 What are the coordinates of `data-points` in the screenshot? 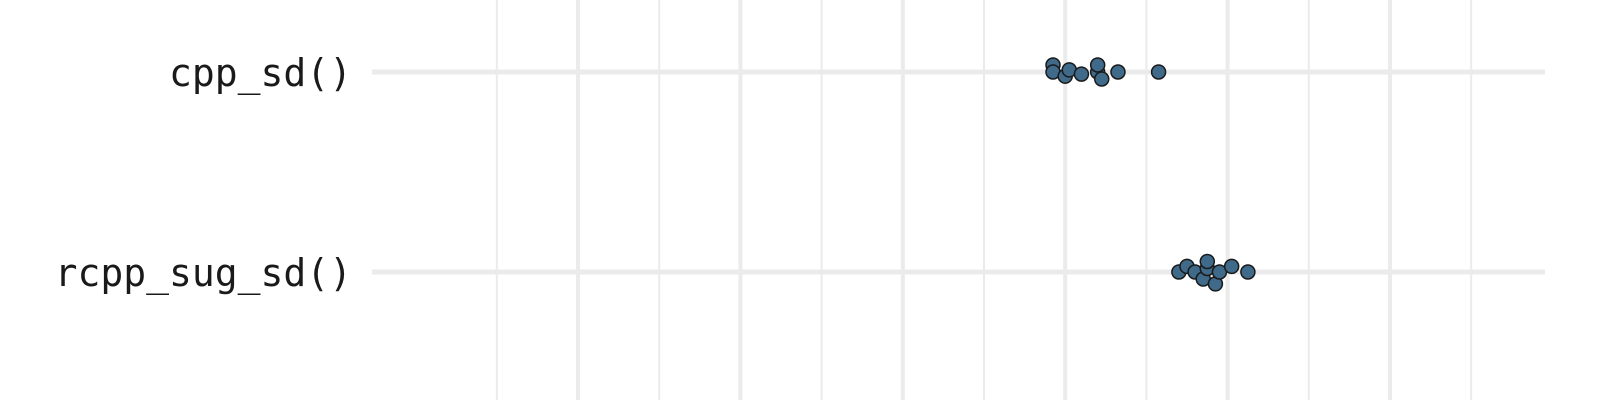 It's located at (1150, 174).